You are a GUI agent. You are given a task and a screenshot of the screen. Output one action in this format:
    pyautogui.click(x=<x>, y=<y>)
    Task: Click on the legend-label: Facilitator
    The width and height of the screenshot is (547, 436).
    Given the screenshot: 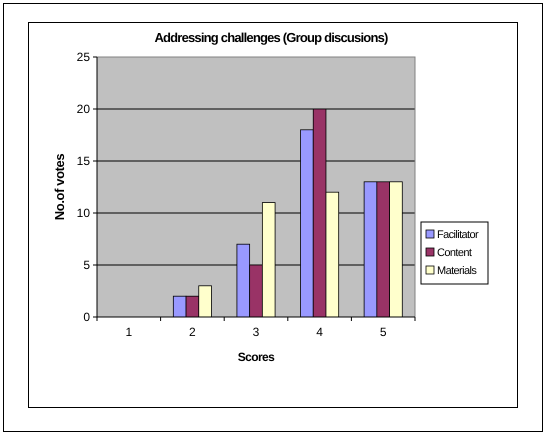 What is the action you would take?
    pyautogui.click(x=458, y=235)
    